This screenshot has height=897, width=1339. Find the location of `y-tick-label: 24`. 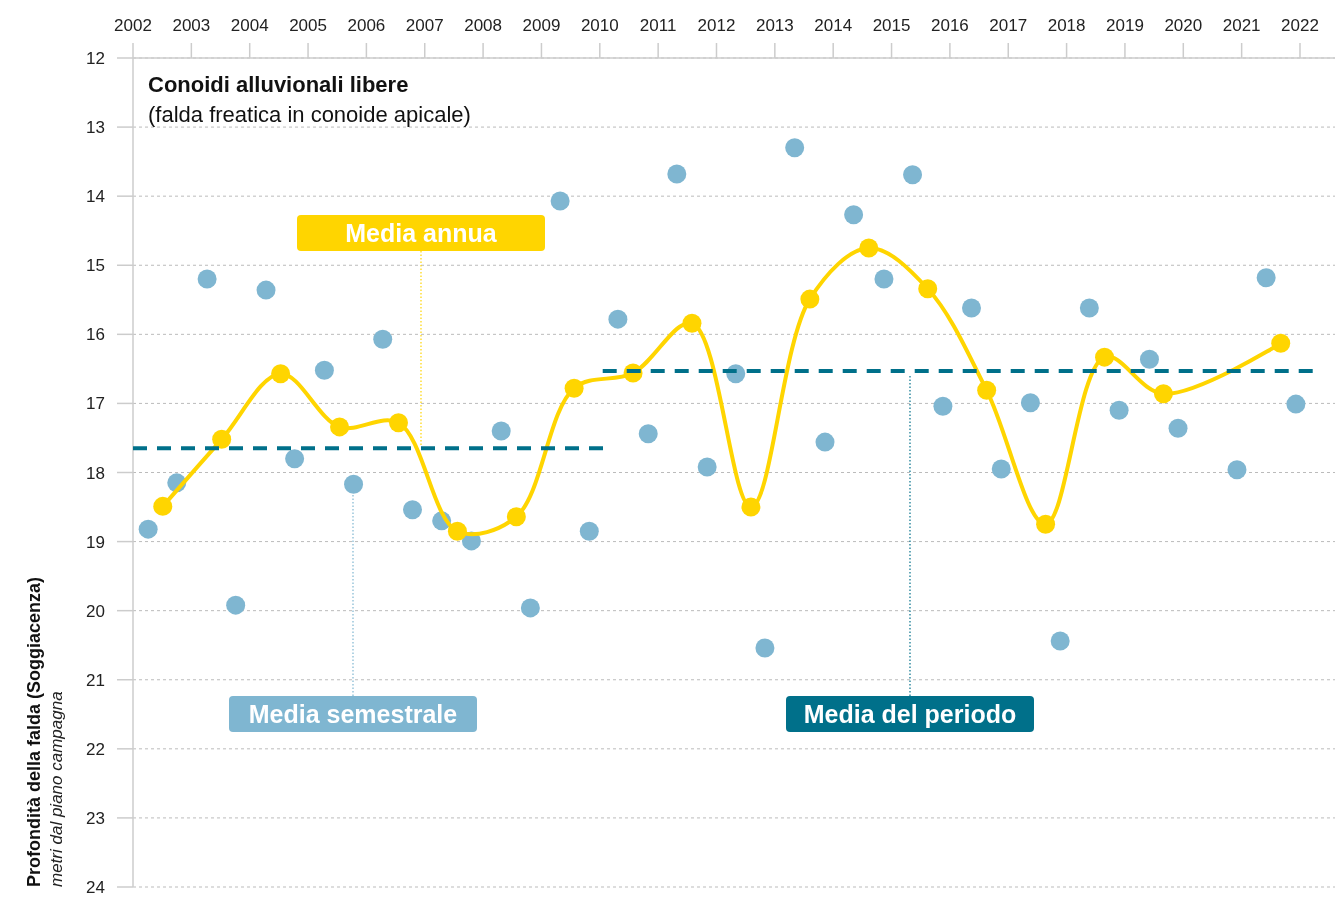

y-tick-label: 24 is located at coordinates (95, 887).